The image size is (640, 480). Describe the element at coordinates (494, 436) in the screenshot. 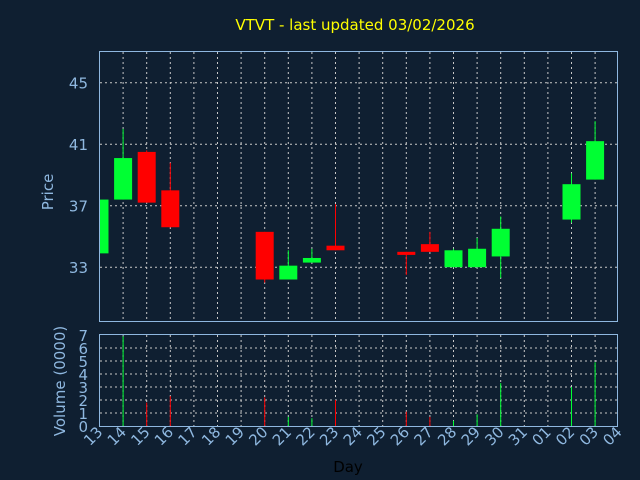

I see `x-tick-label: 30` at that location.